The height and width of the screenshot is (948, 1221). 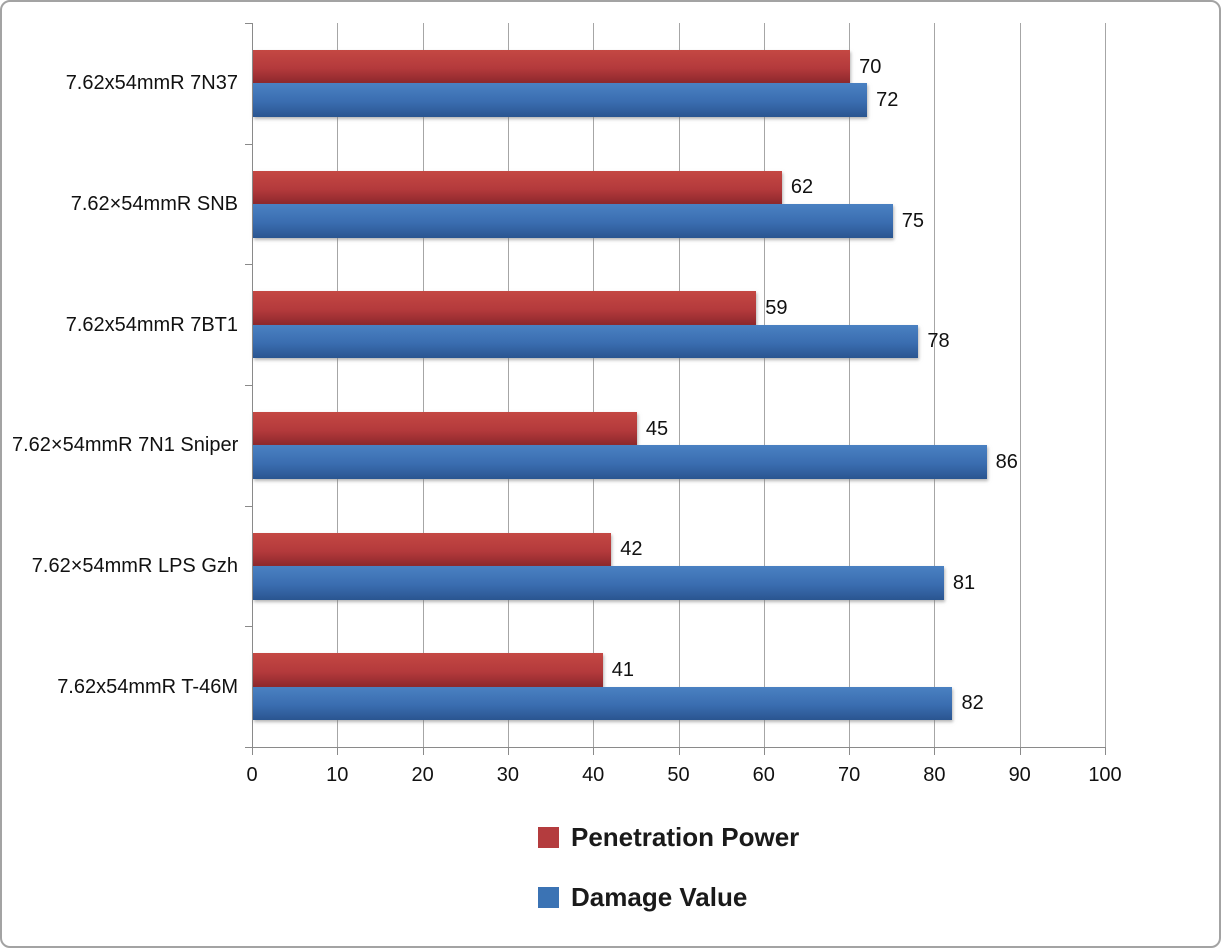 What do you see at coordinates (1105, 775) in the screenshot?
I see `x-tick-label: 100` at bounding box center [1105, 775].